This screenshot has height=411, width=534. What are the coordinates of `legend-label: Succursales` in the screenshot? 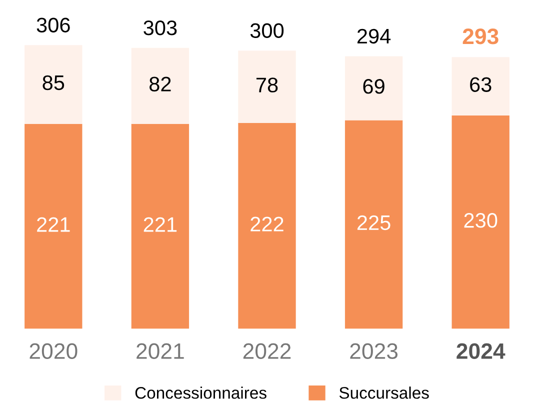 It's located at (384, 392).